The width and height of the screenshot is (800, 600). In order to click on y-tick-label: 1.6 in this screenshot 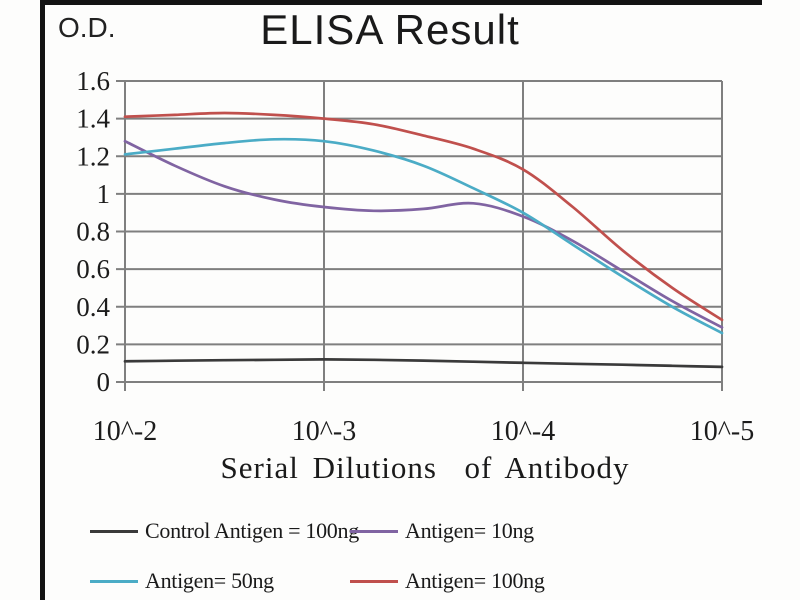, I will do `click(93, 81)`.